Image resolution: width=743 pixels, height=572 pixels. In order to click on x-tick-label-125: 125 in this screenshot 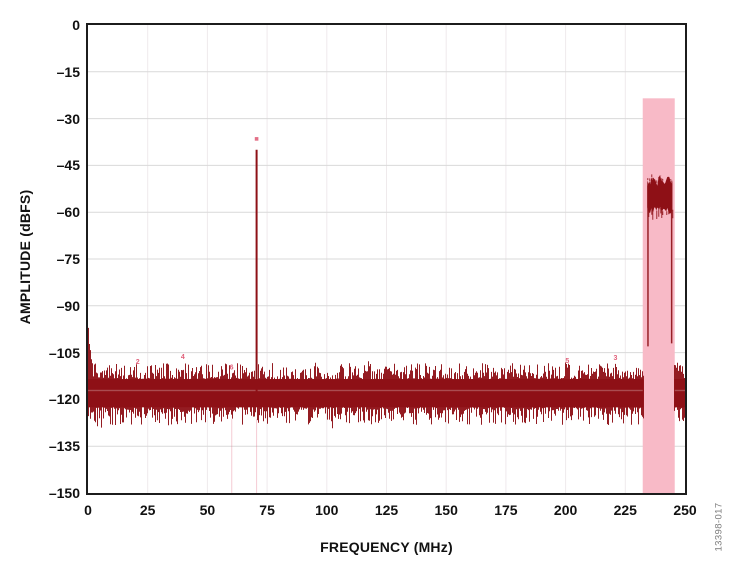, I will do `click(386, 510)`.